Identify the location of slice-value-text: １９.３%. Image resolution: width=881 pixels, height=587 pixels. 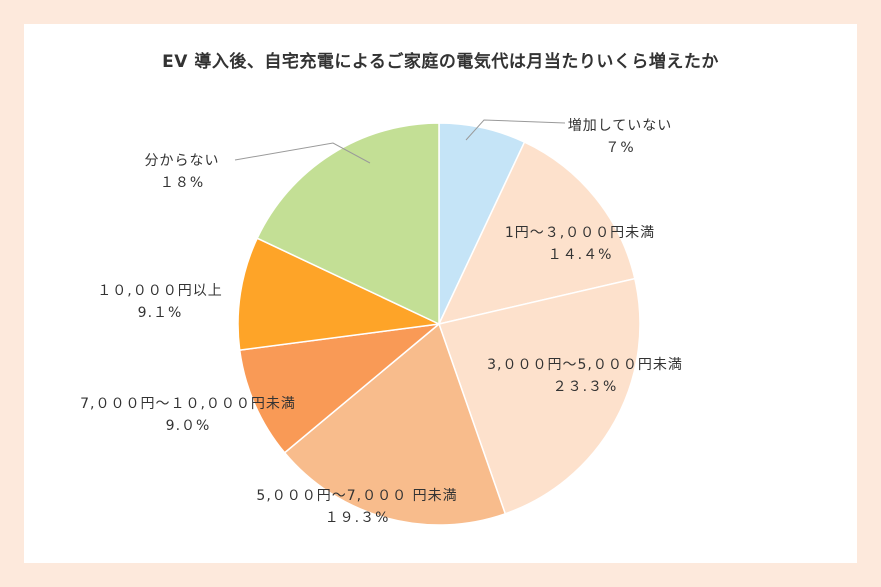
(357, 518).